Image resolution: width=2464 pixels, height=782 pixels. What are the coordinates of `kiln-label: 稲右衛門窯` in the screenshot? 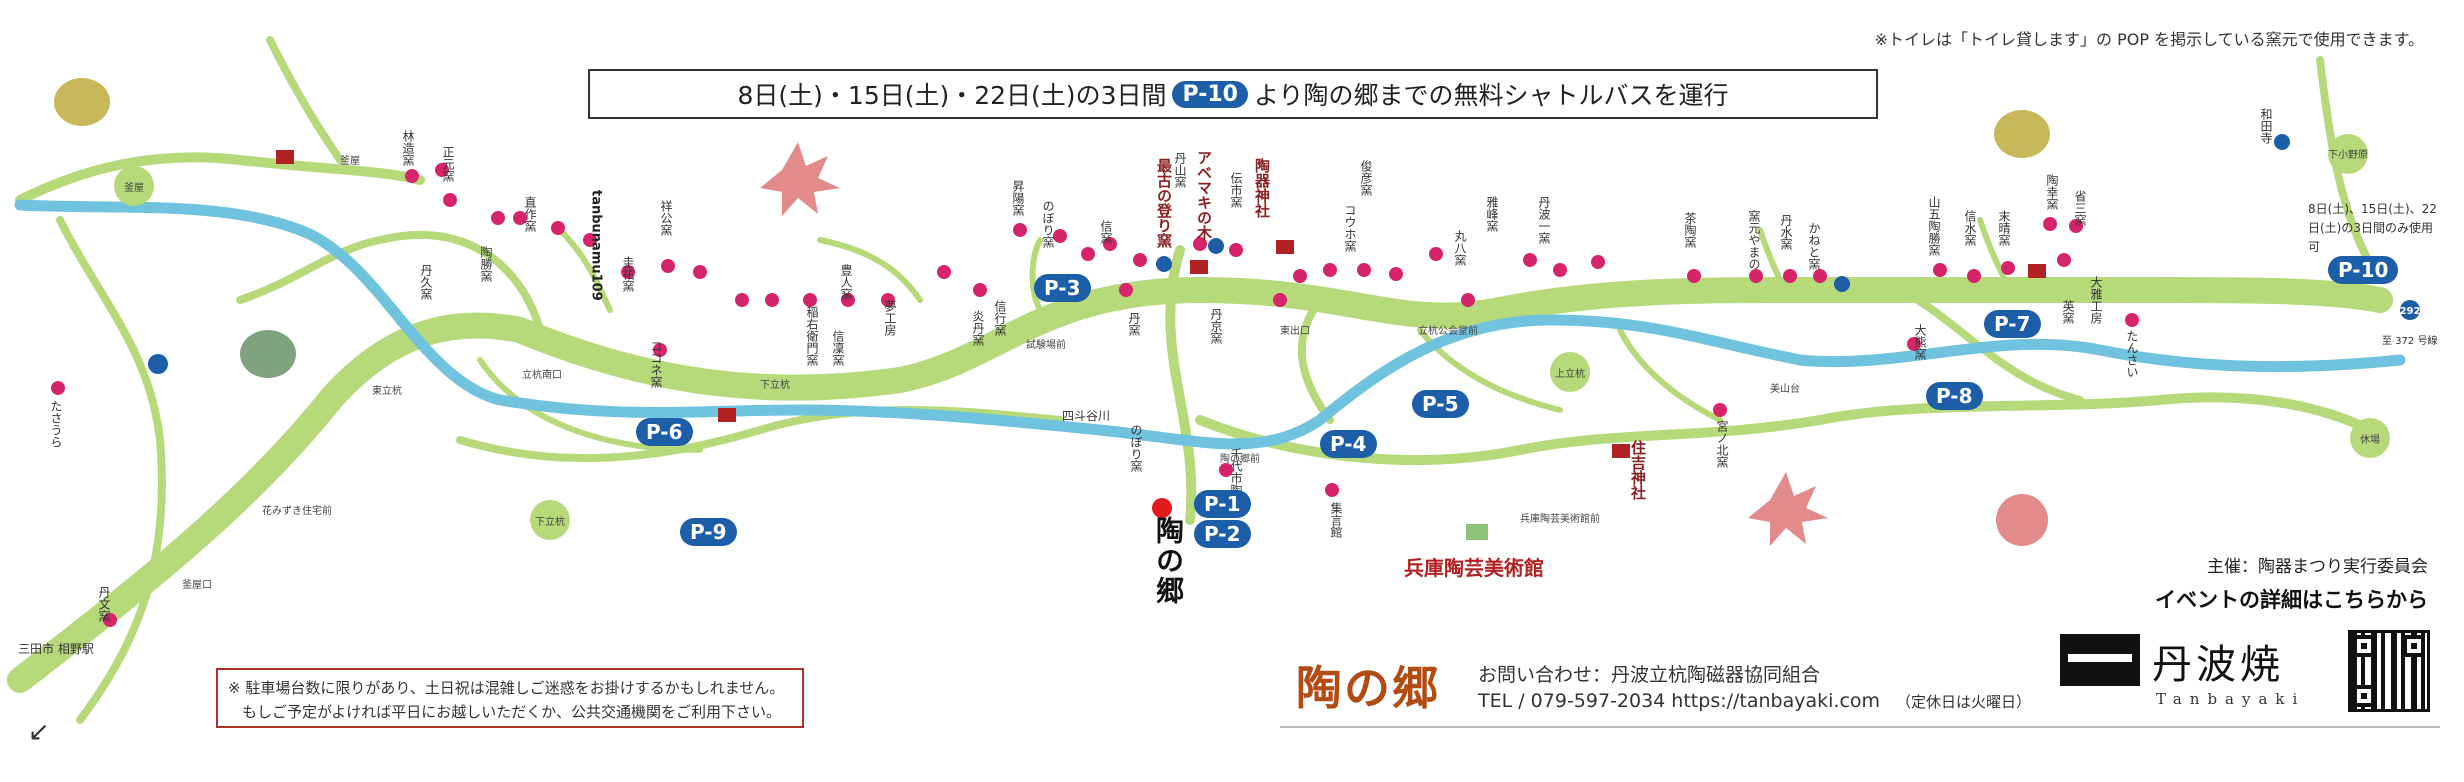 It's located at (812, 336).